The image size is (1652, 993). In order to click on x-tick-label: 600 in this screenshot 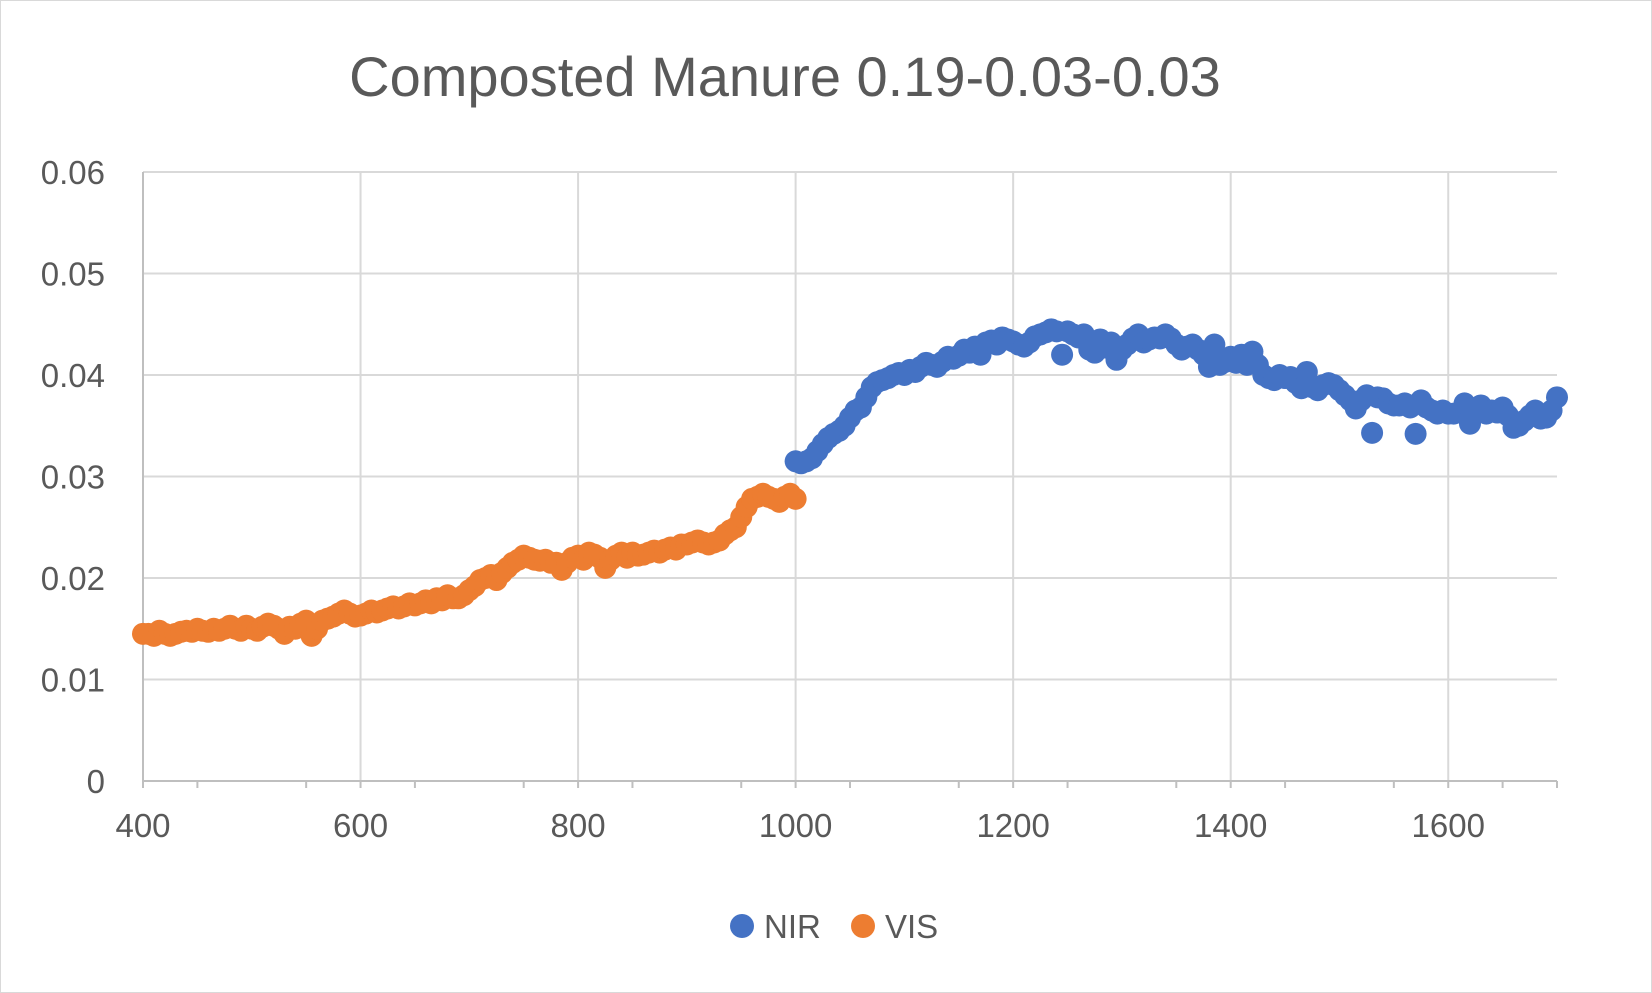, I will do `click(360, 825)`.